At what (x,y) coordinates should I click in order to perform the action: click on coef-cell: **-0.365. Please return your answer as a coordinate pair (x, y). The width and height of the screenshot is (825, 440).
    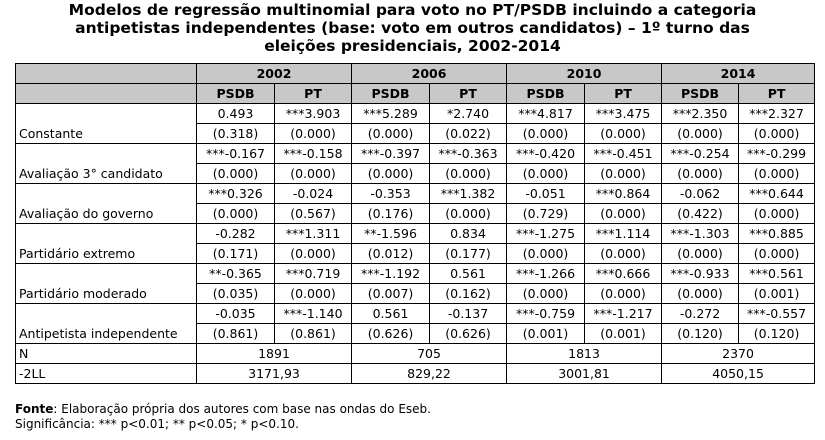
    Looking at the image, I should click on (235, 273).